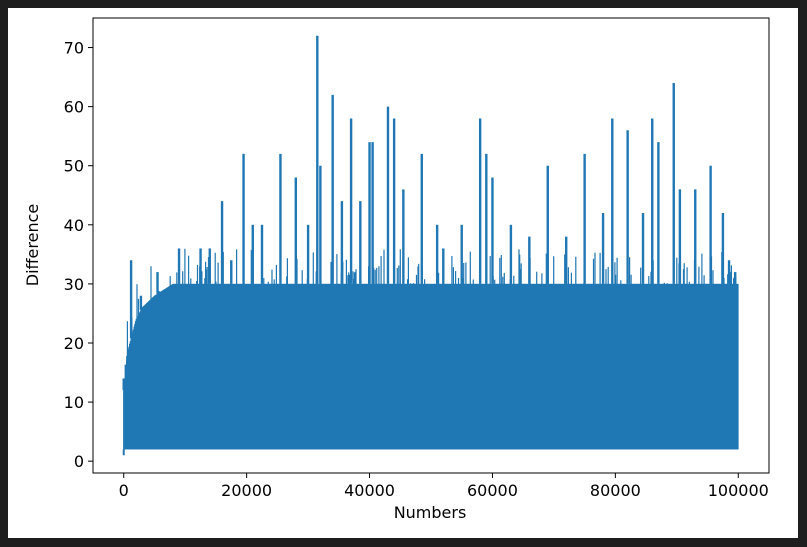 This screenshot has height=547, width=807. What do you see at coordinates (74, 343) in the screenshot?
I see `y-tick-label: 20` at bounding box center [74, 343].